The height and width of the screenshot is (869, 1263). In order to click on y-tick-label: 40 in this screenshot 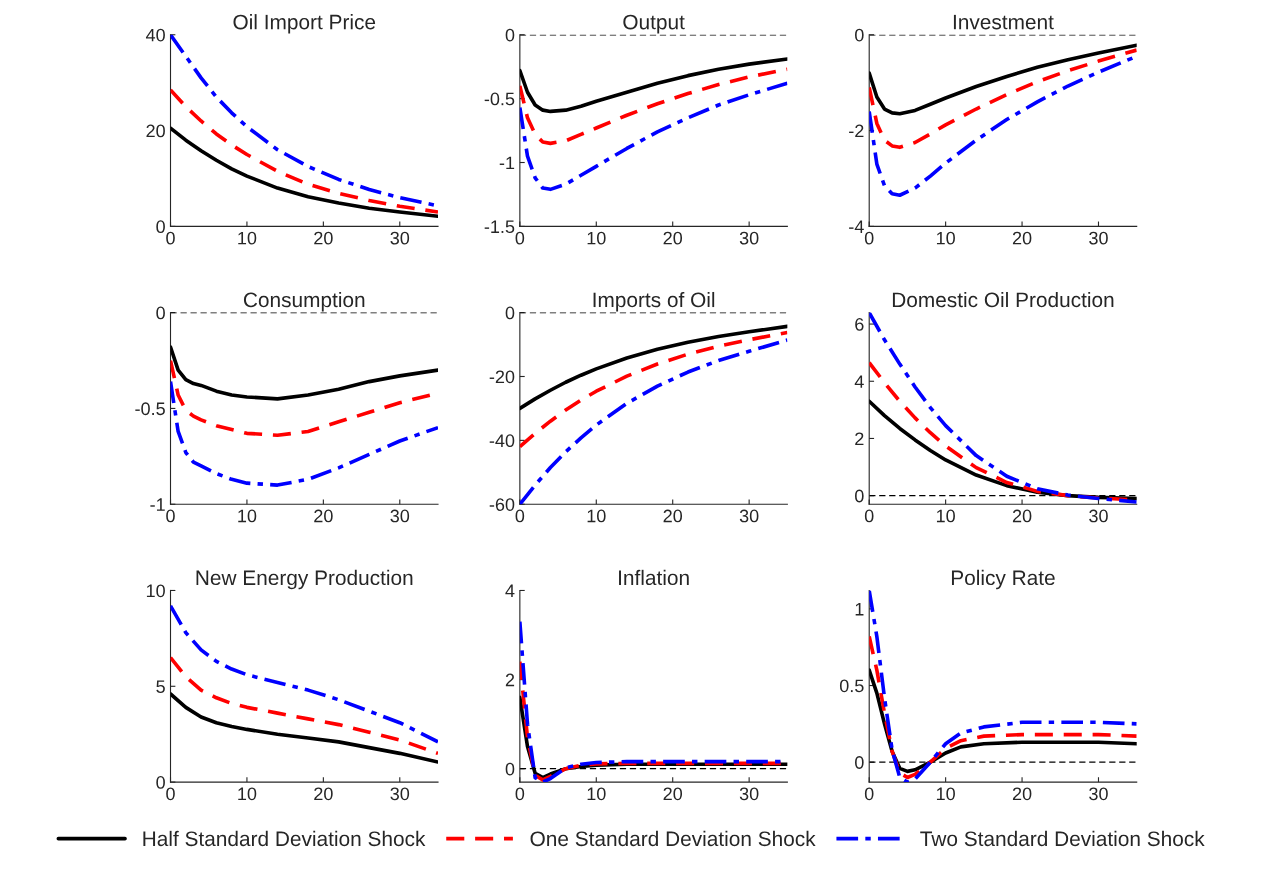, I will do `click(155, 35)`.